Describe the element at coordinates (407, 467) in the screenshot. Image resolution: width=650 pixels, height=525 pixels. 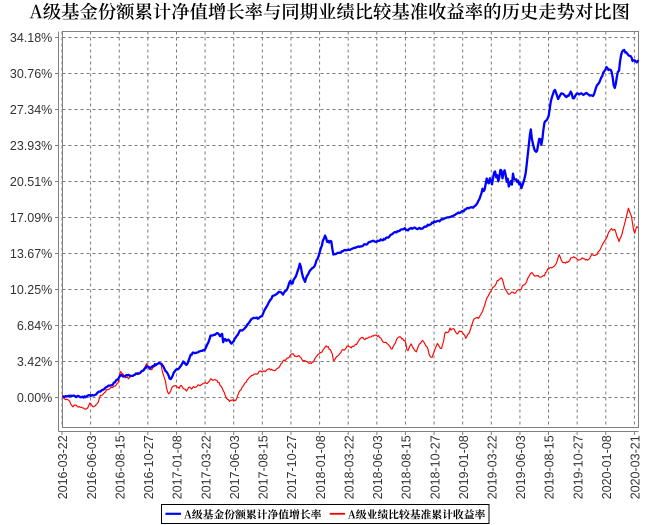
I see `svg-text: 2018-08-15` at that location.